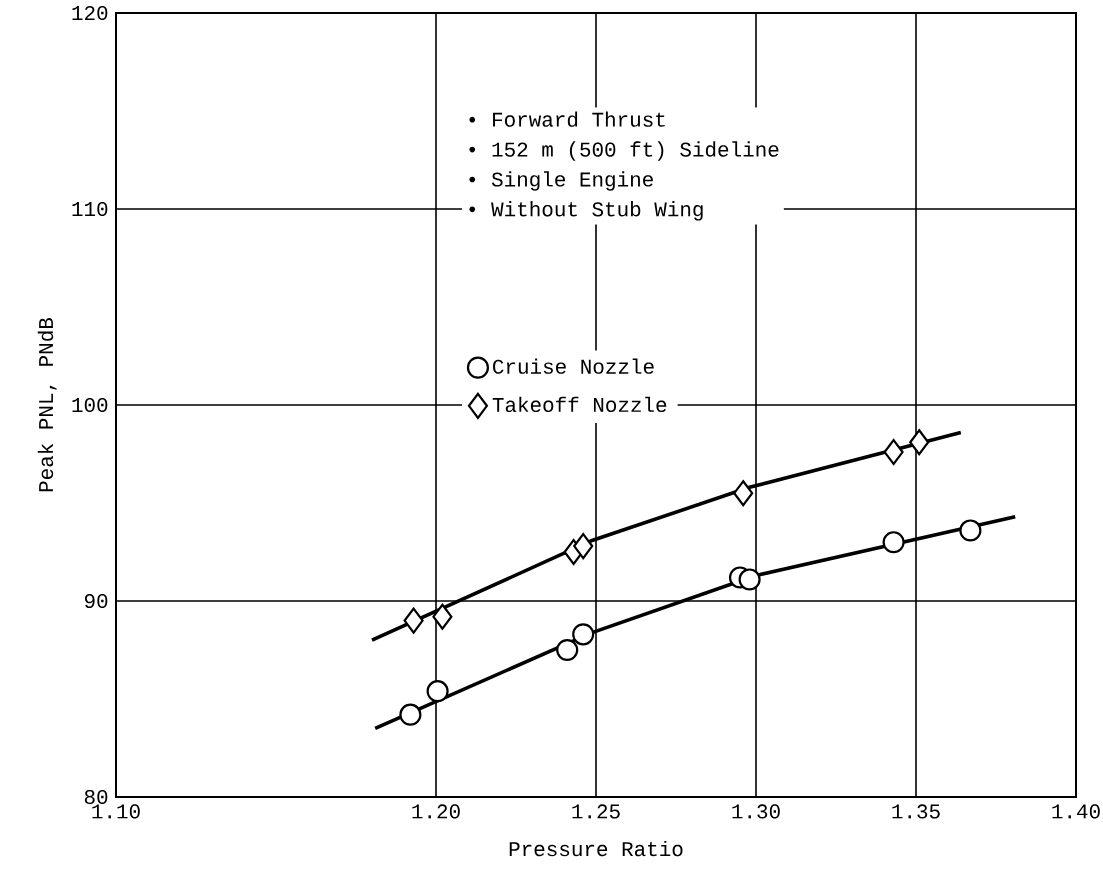 This screenshot has height=874, width=1103. I want to click on x-axis-title: Pressure Ratio, so click(596, 848).